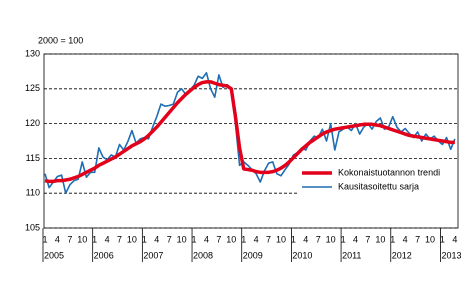  I want to click on year-label: 2010, so click(302, 255).